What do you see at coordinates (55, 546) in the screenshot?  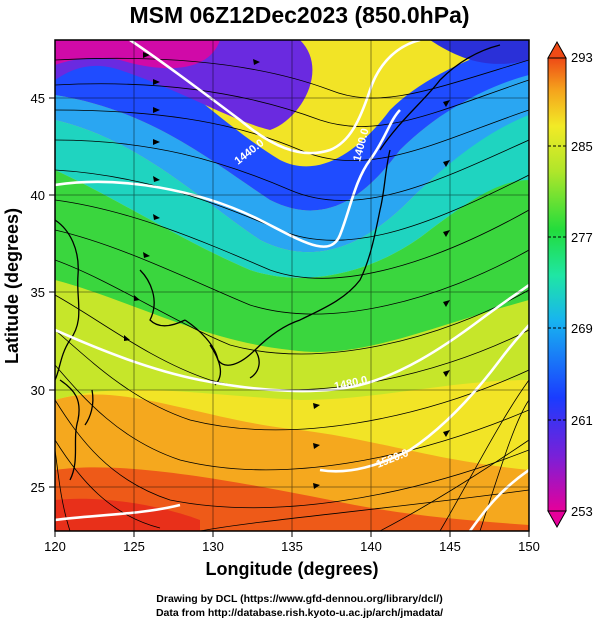 I see `x-tick-label: 120` at bounding box center [55, 546].